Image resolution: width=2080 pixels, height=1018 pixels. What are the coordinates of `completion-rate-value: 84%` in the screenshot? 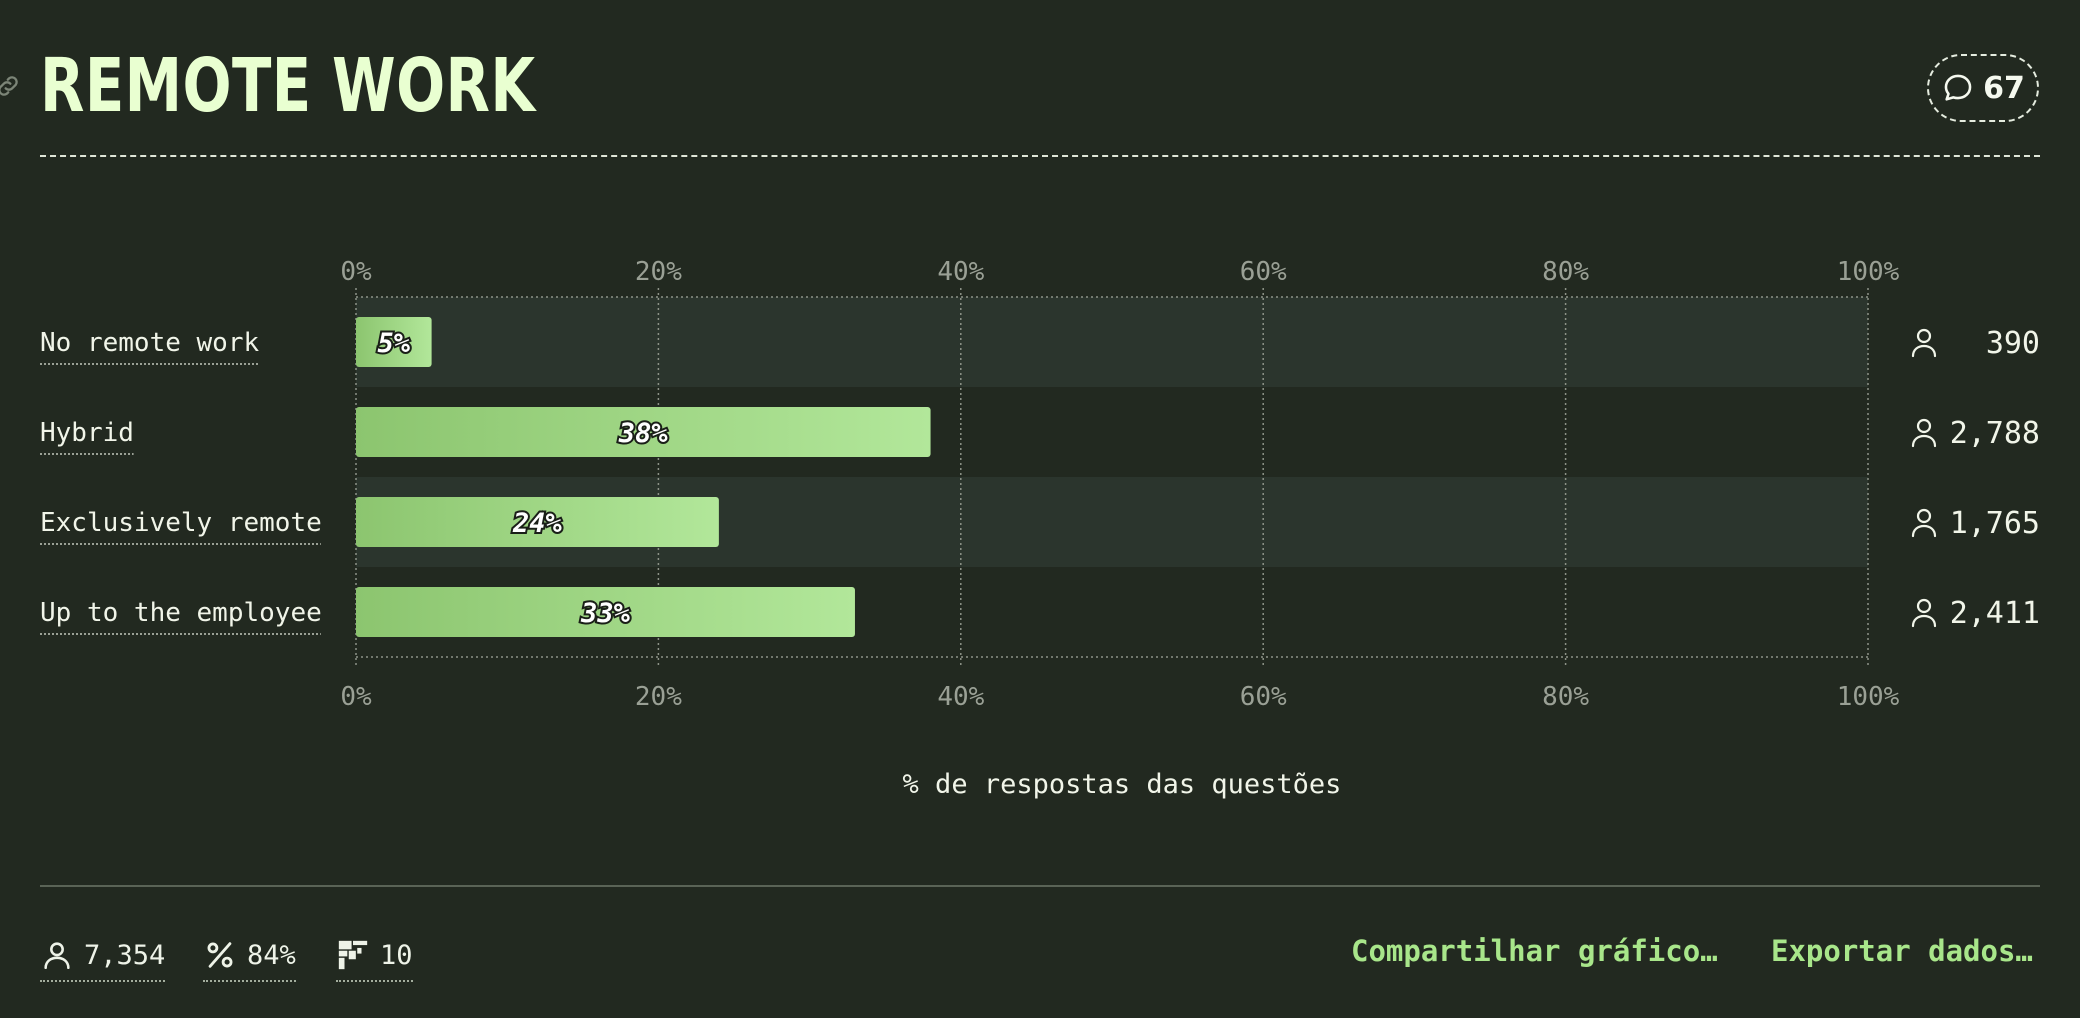 It's located at (271, 955).